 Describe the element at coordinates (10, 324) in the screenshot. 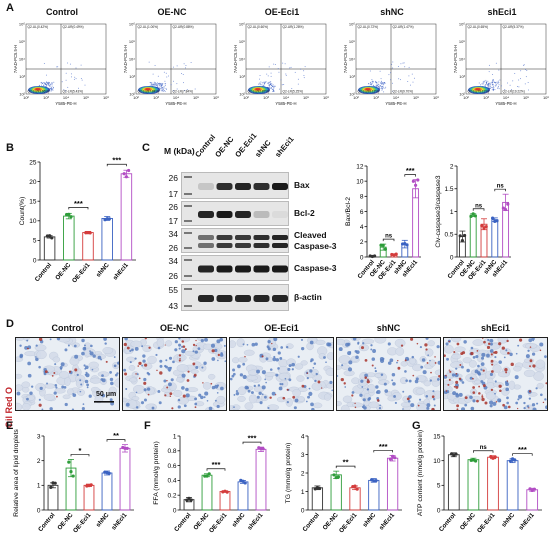

I see `panel-letter-d: D` at that location.